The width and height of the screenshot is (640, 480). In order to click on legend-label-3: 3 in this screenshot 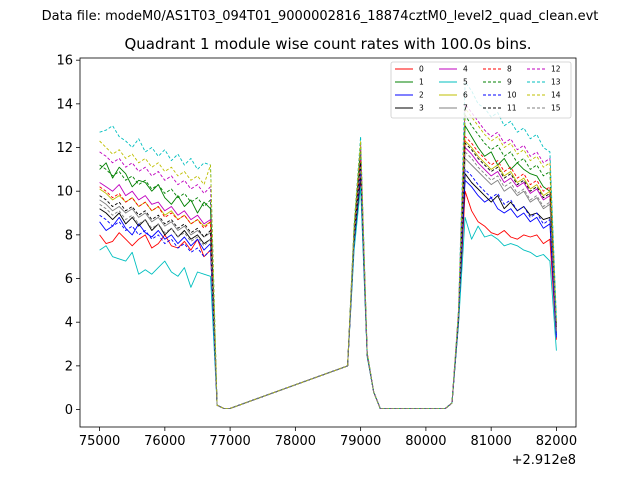, I will do `click(421, 108)`.